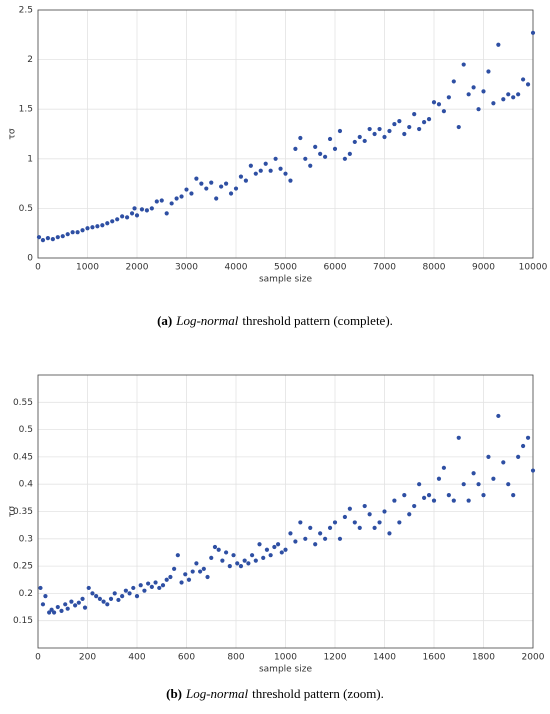  What do you see at coordinates (533, 658) in the screenshot?
I see `x-tick-label: 2000` at bounding box center [533, 658].